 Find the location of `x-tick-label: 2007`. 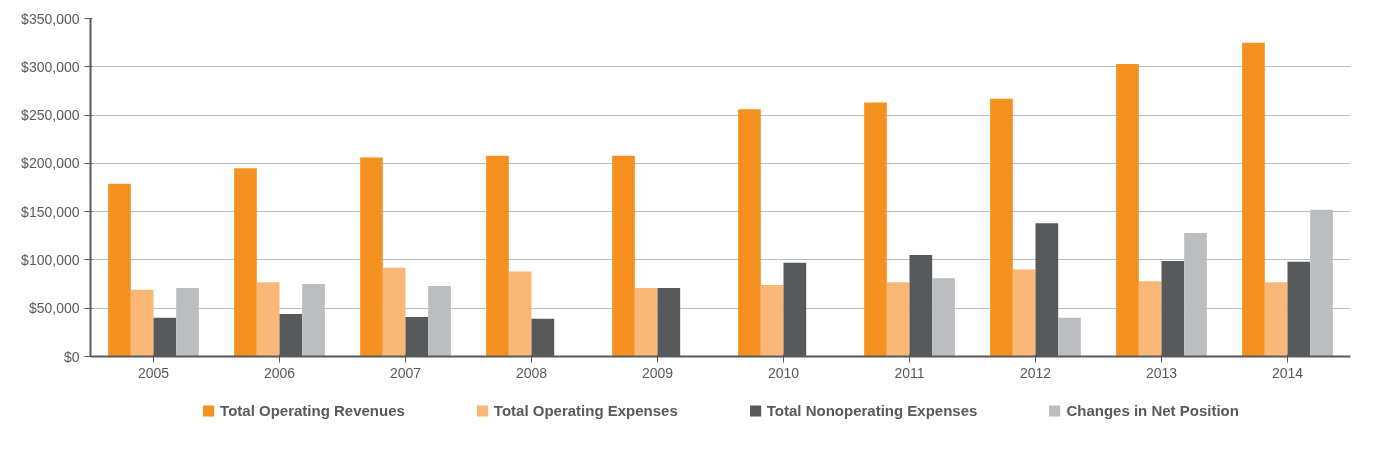

x-tick-label: 2007 is located at coordinates (405, 372).